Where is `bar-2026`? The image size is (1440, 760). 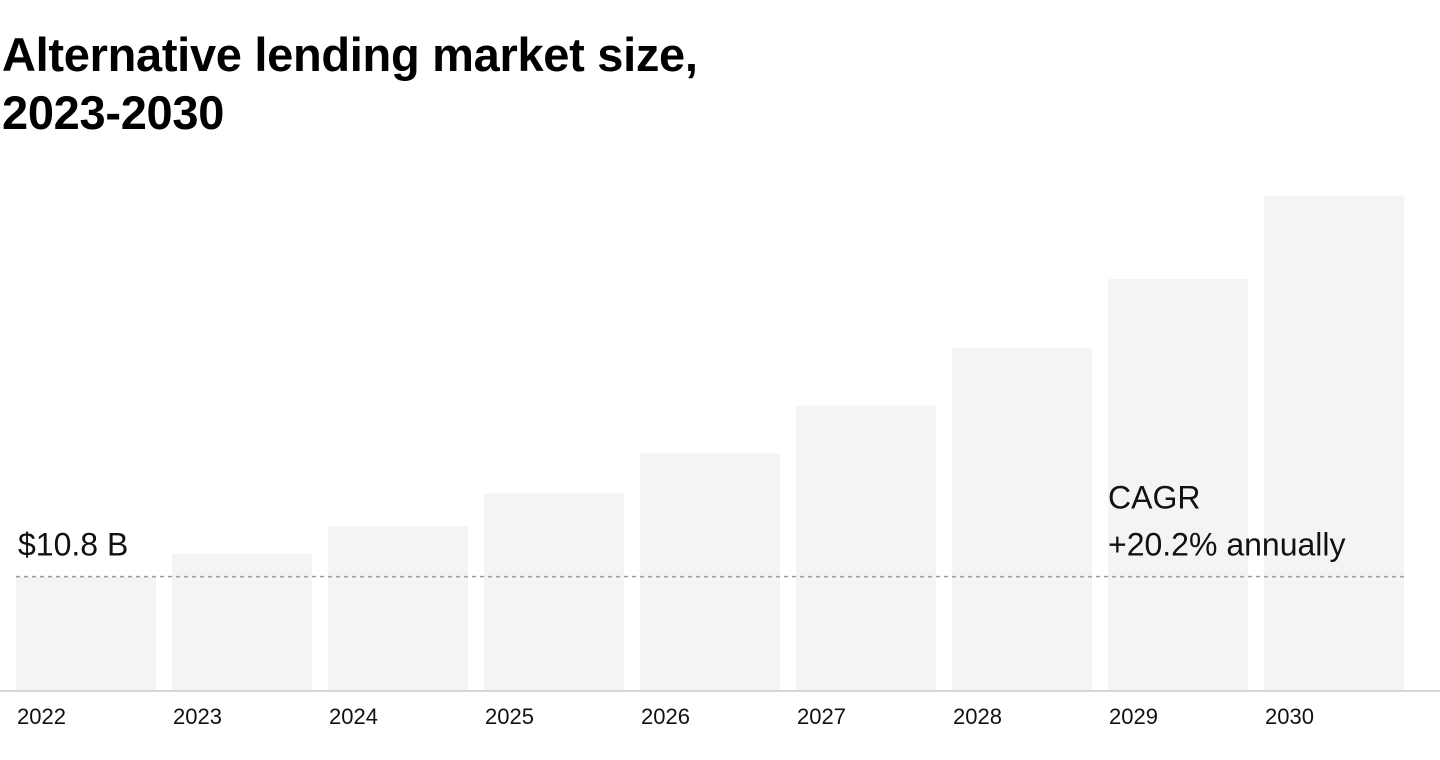
bar-2026 is located at coordinates (710, 571).